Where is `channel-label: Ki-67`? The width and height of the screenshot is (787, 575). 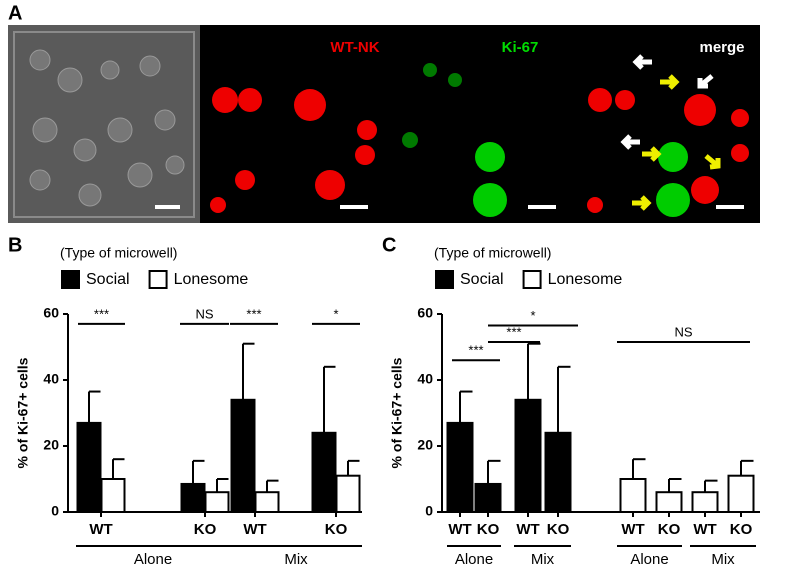 channel-label: Ki-67 is located at coordinates (520, 47).